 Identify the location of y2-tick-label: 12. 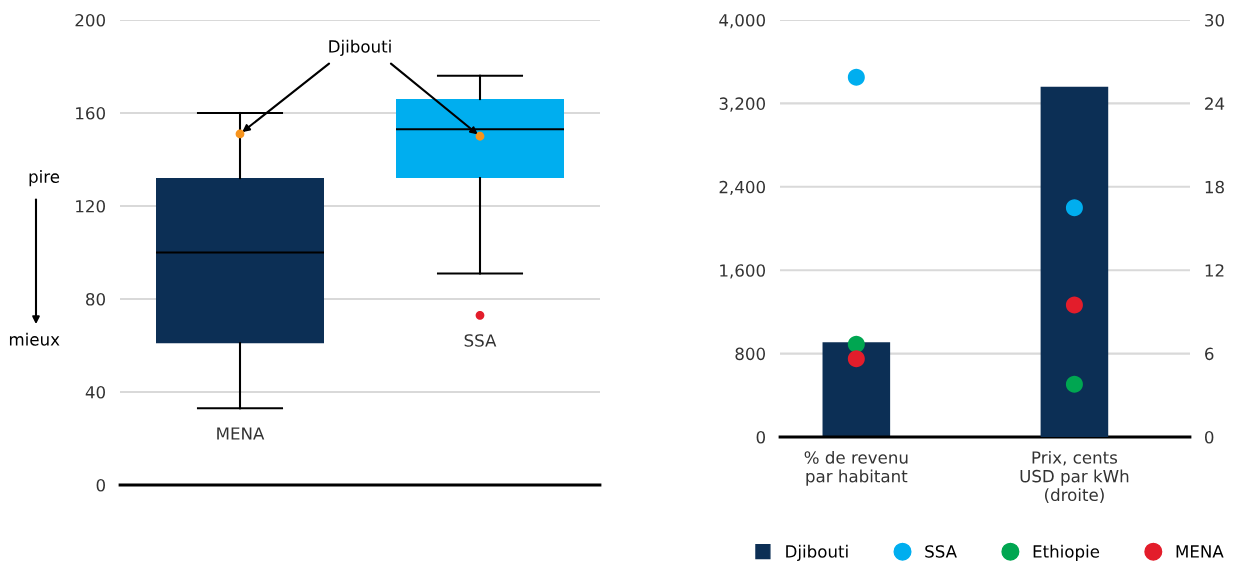
(1214, 270).